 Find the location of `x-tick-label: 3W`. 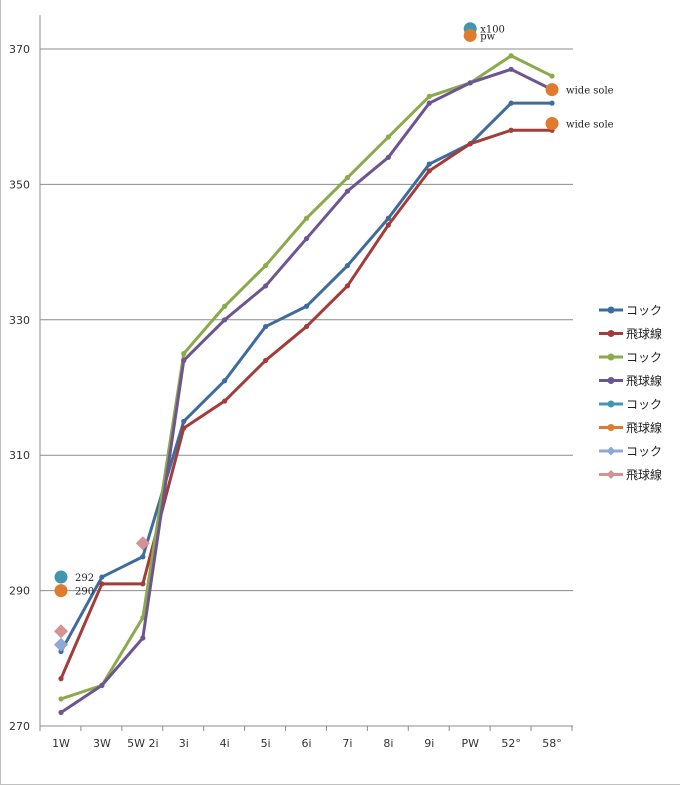

x-tick-label: 3W is located at coordinates (102, 743).